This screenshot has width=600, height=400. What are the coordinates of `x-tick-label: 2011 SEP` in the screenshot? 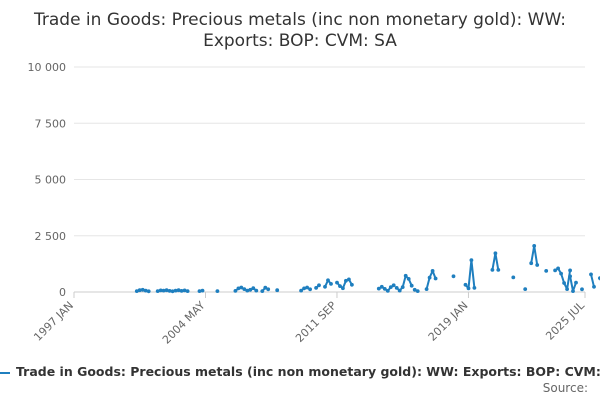 It's located at (316, 322).